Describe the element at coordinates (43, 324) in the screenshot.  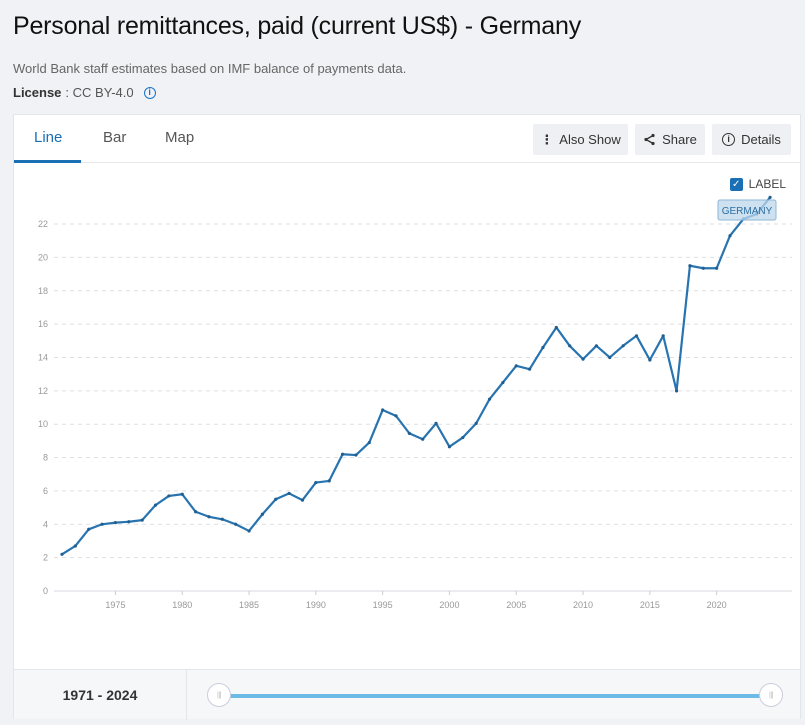
I see `svg-text: 16` at that location.